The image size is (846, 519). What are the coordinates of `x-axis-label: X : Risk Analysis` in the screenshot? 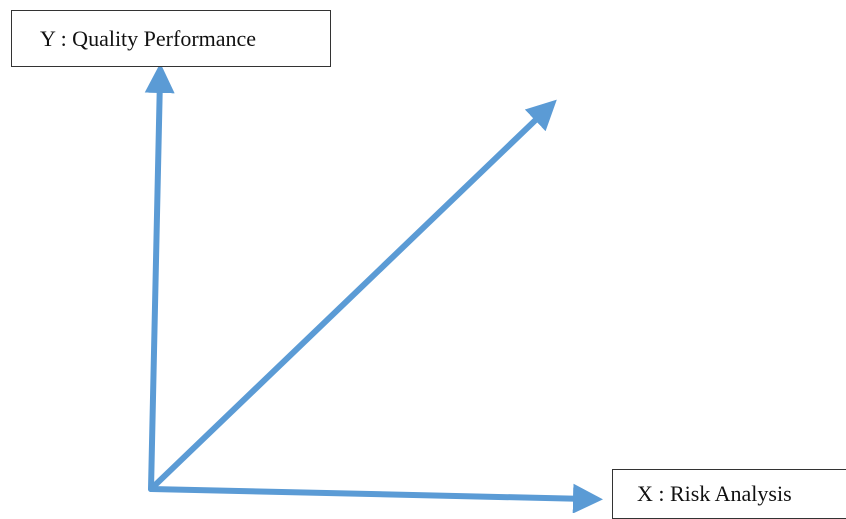 It's located at (714, 493).